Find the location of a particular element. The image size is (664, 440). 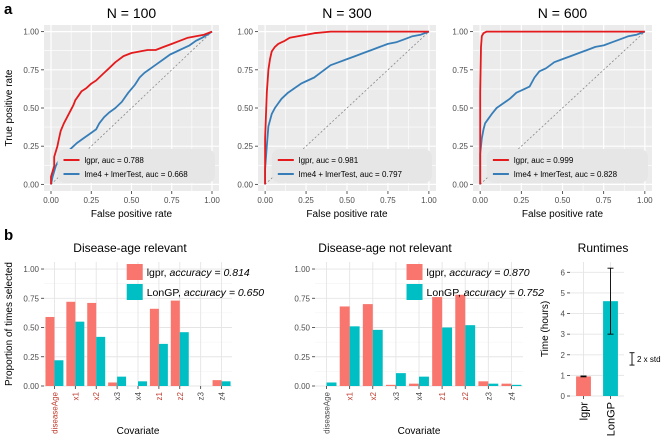

legend-accuracy: accuracy = 0.870 is located at coordinates (489, 273).